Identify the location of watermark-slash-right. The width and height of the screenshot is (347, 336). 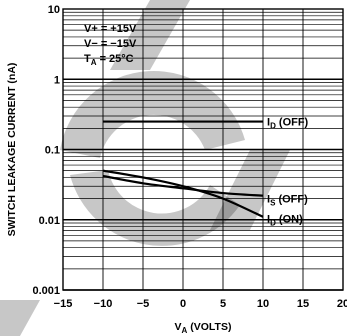
(250, 190).